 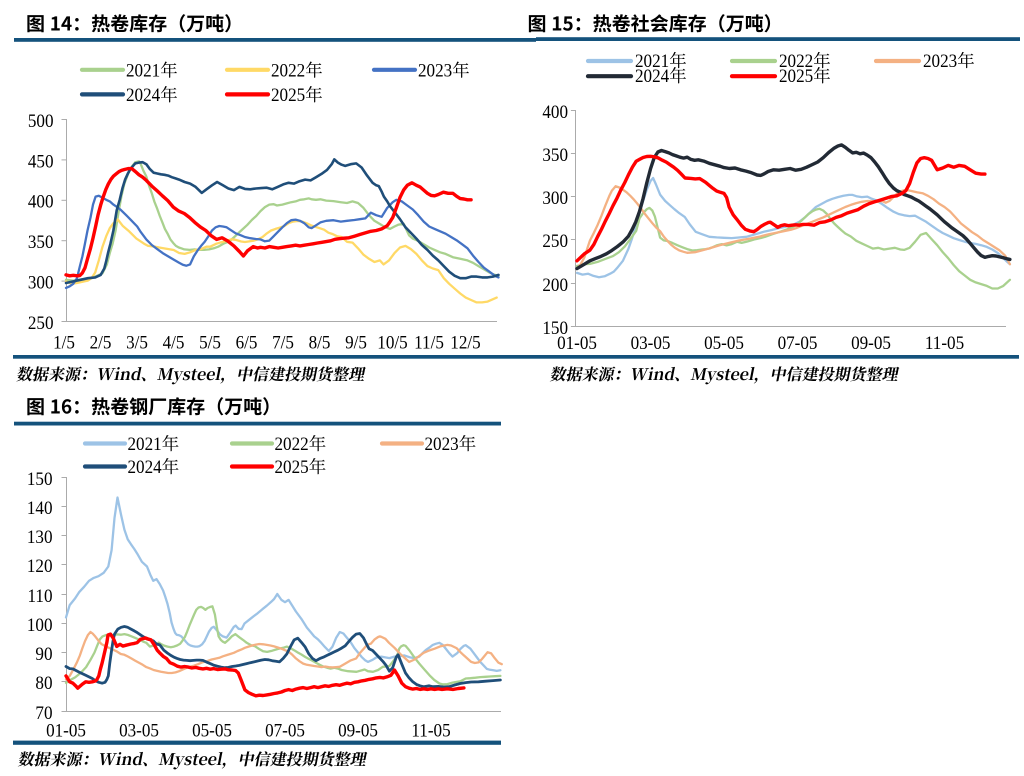 I want to click on svg-text: 130, so click(x=40, y=536).